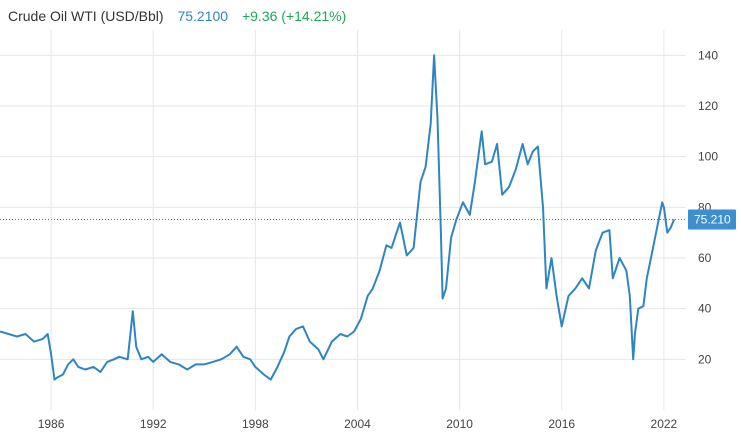 The image size is (741, 443). Describe the element at coordinates (664, 424) in the screenshot. I see `x-tick-label: 2022` at that location.